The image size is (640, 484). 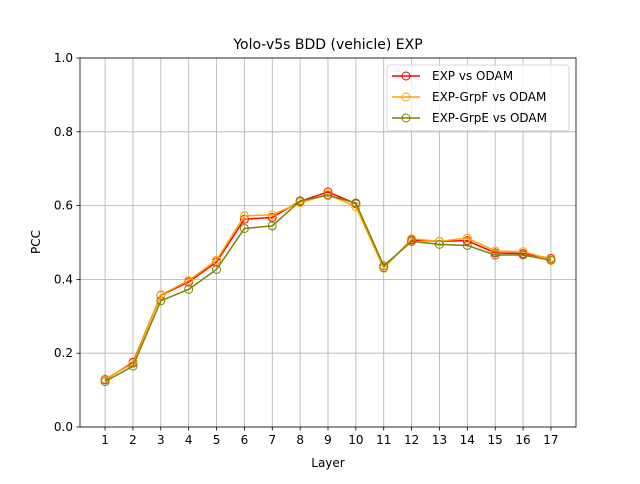 I want to click on x-tick-label: 8, so click(x=300, y=440).